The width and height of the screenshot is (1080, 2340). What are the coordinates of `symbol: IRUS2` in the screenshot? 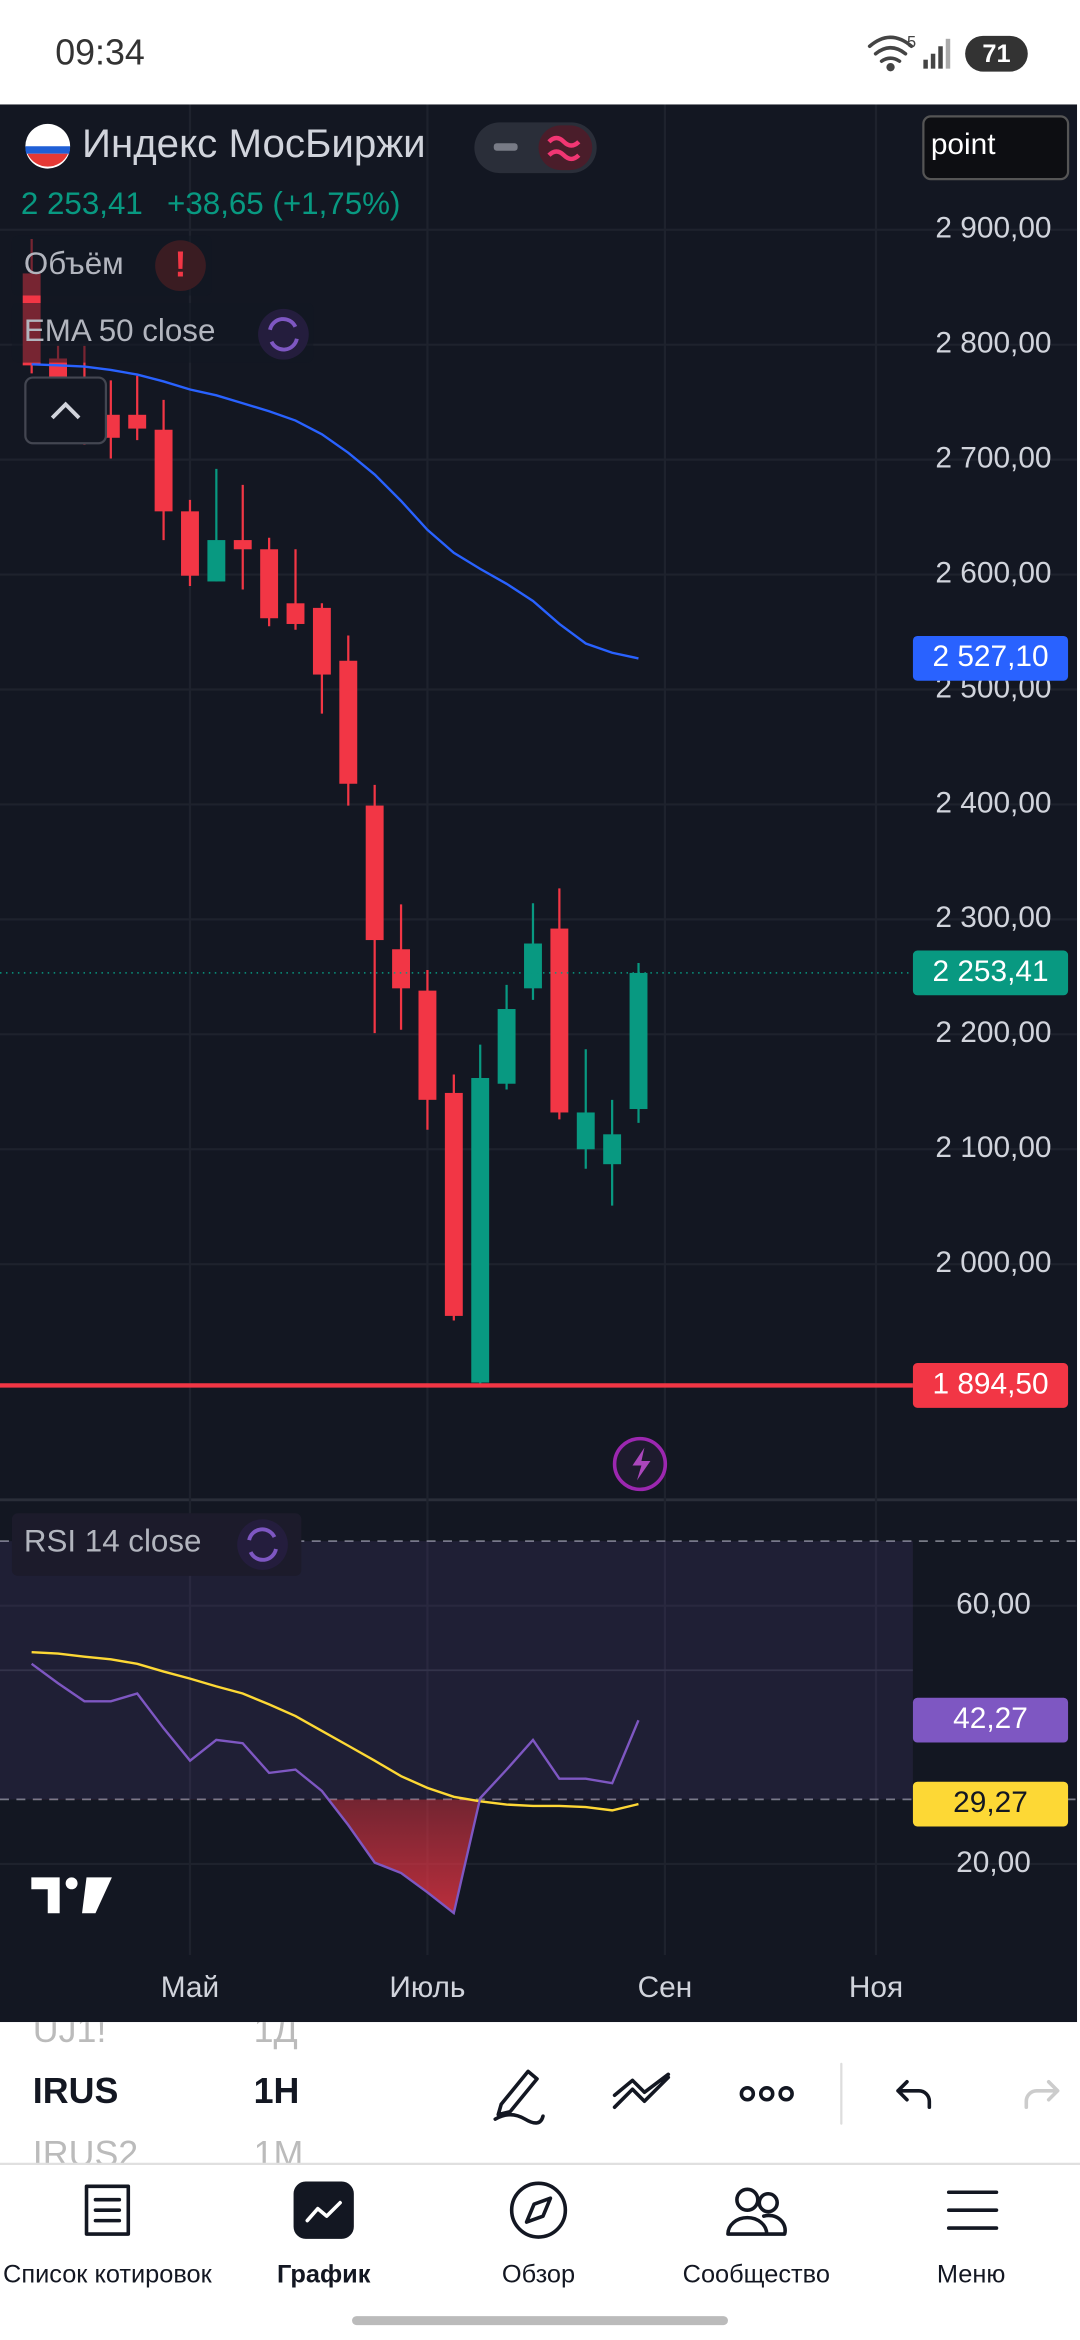 It's located at (85, 2154).